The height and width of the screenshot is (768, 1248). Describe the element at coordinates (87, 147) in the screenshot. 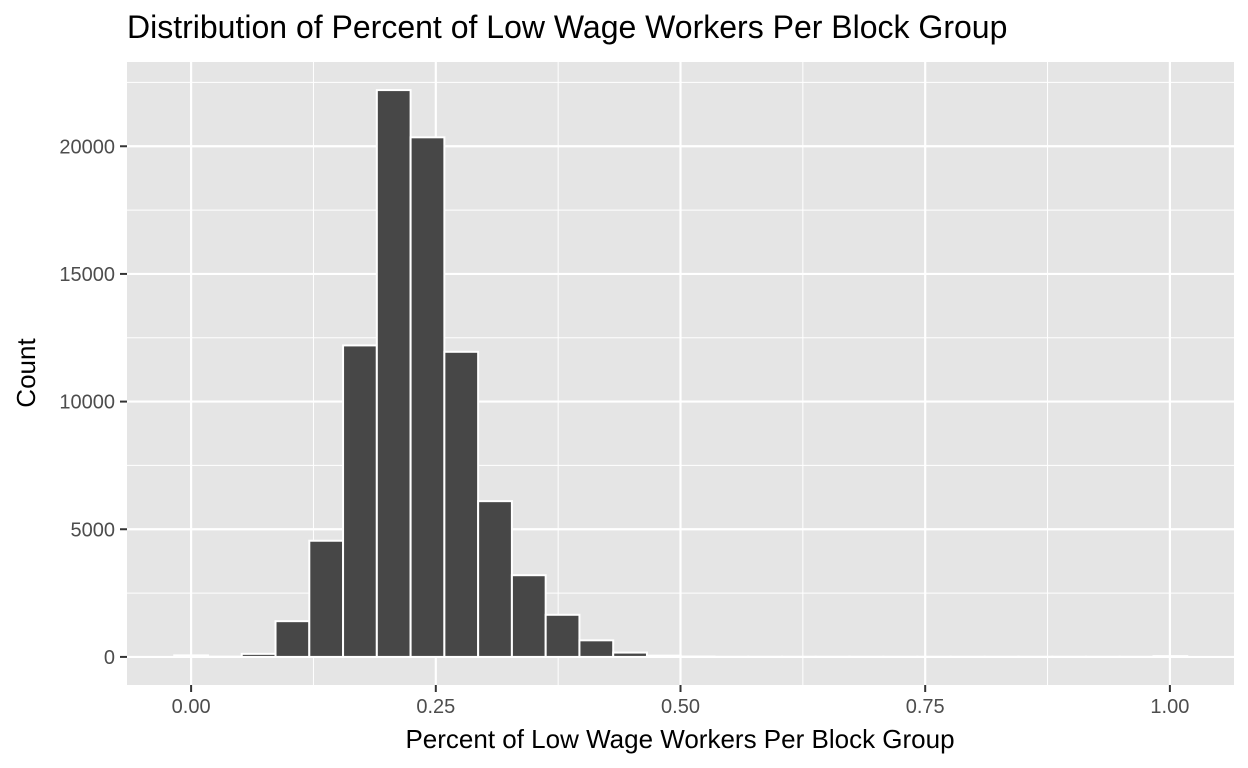

I see `y-tick-label: 20000` at that location.